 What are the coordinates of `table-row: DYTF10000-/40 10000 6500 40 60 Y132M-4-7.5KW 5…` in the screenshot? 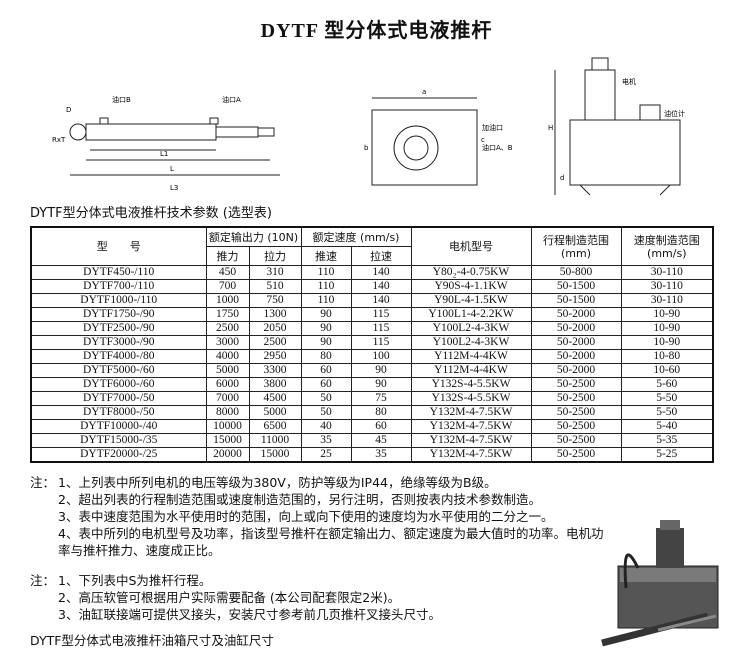 It's located at (372, 426).